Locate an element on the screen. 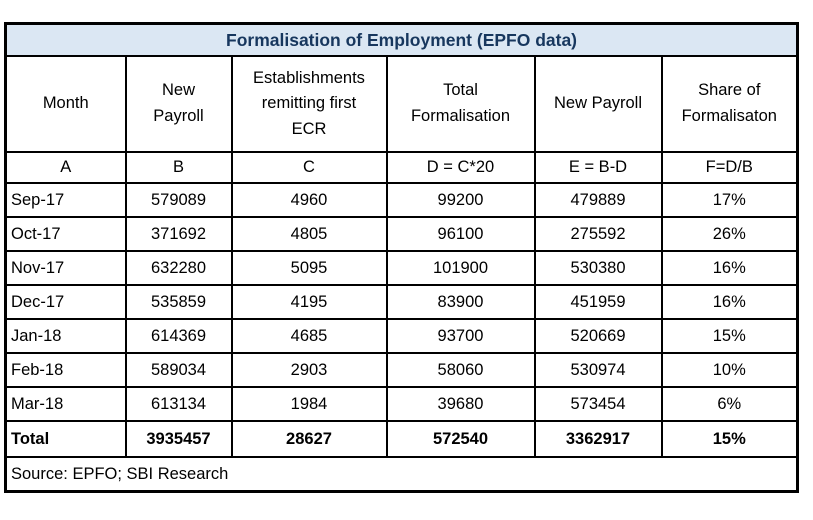  value-cell: 4805 is located at coordinates (309, 234).